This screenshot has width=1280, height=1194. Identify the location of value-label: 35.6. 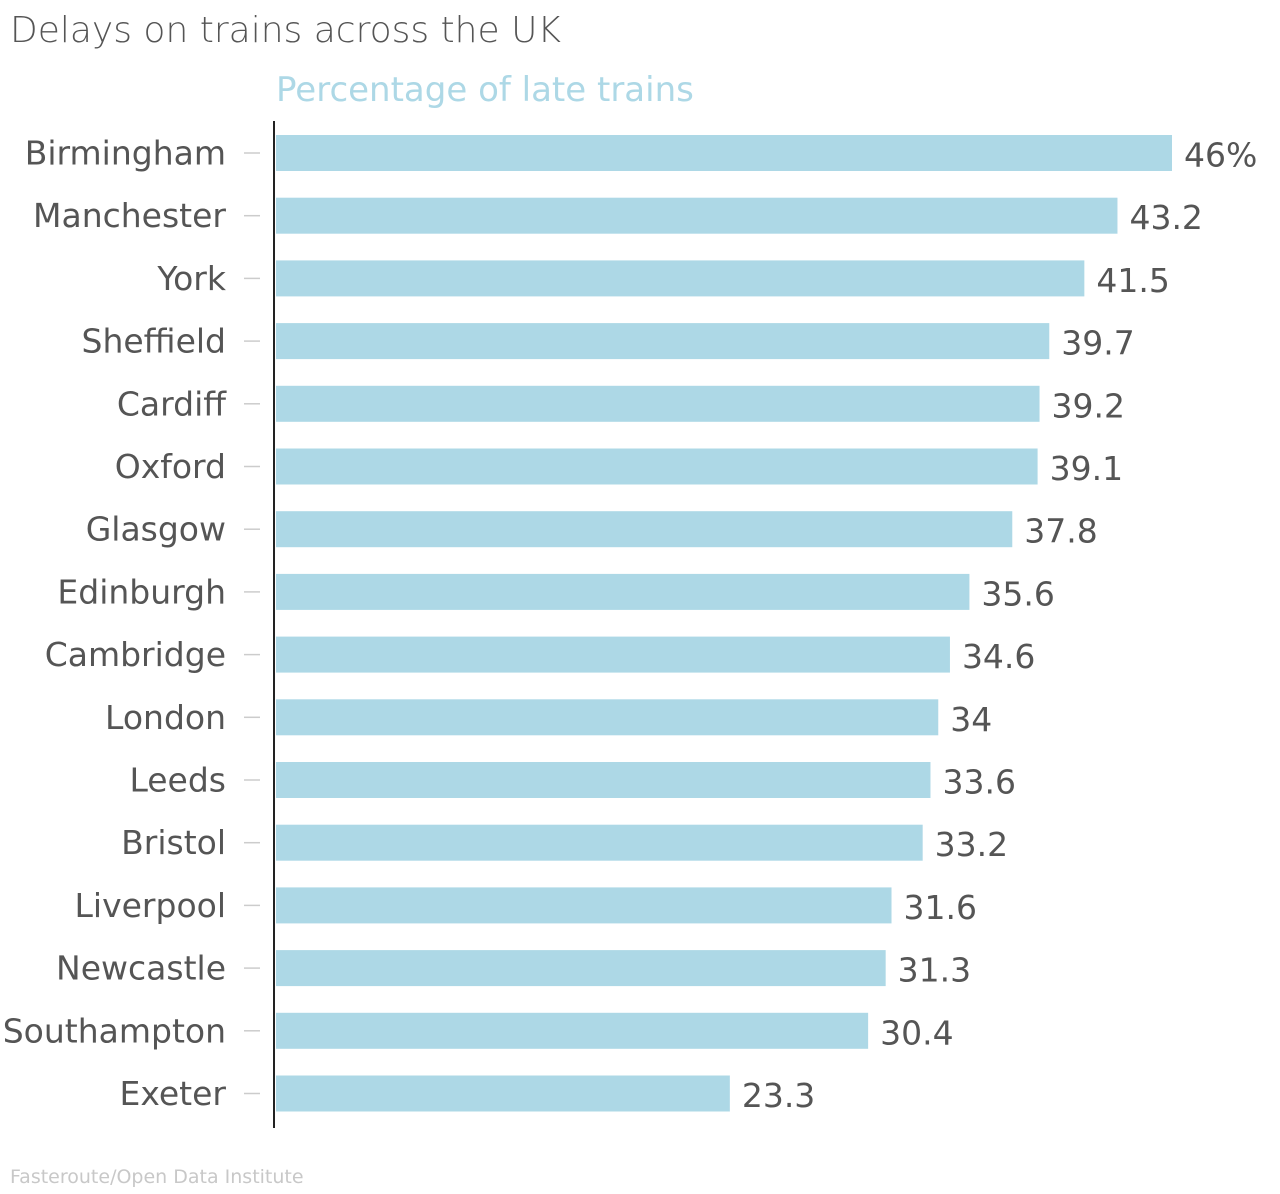
(1017, 593).